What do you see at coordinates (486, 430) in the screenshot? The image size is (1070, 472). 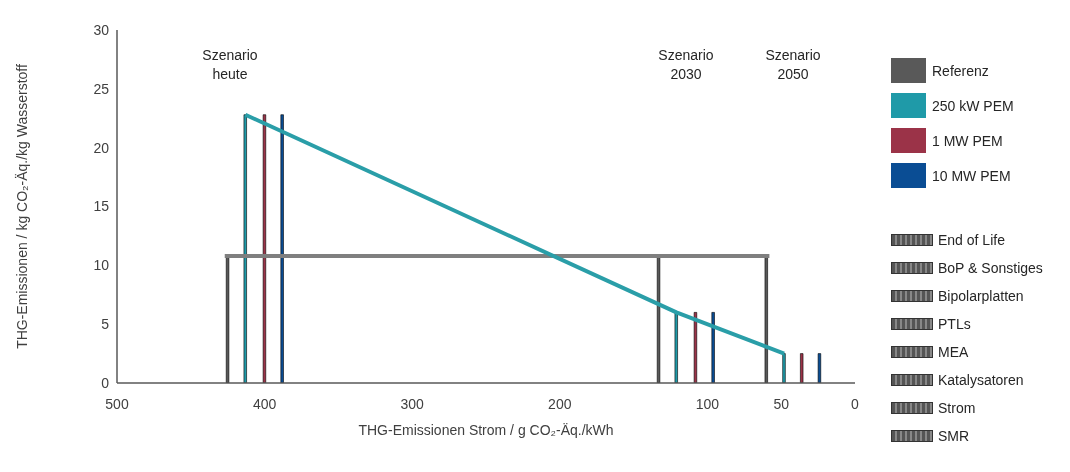 I see `x-axis-title: THG-Emissionen Strom / g CO₂-Äq./kWh` at bounding box center [486, 430].